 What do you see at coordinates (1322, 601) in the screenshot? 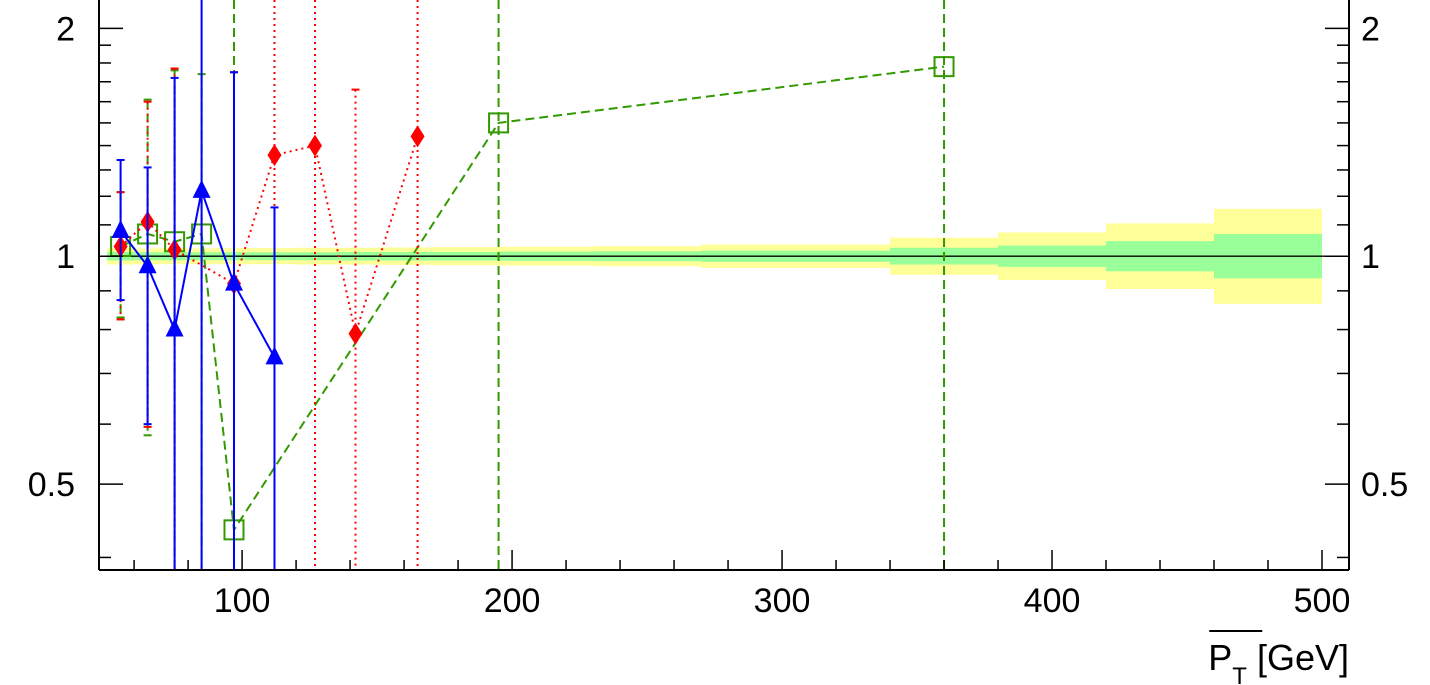
I see `x-tick-label: 500` at bounding box center [1322, 601].